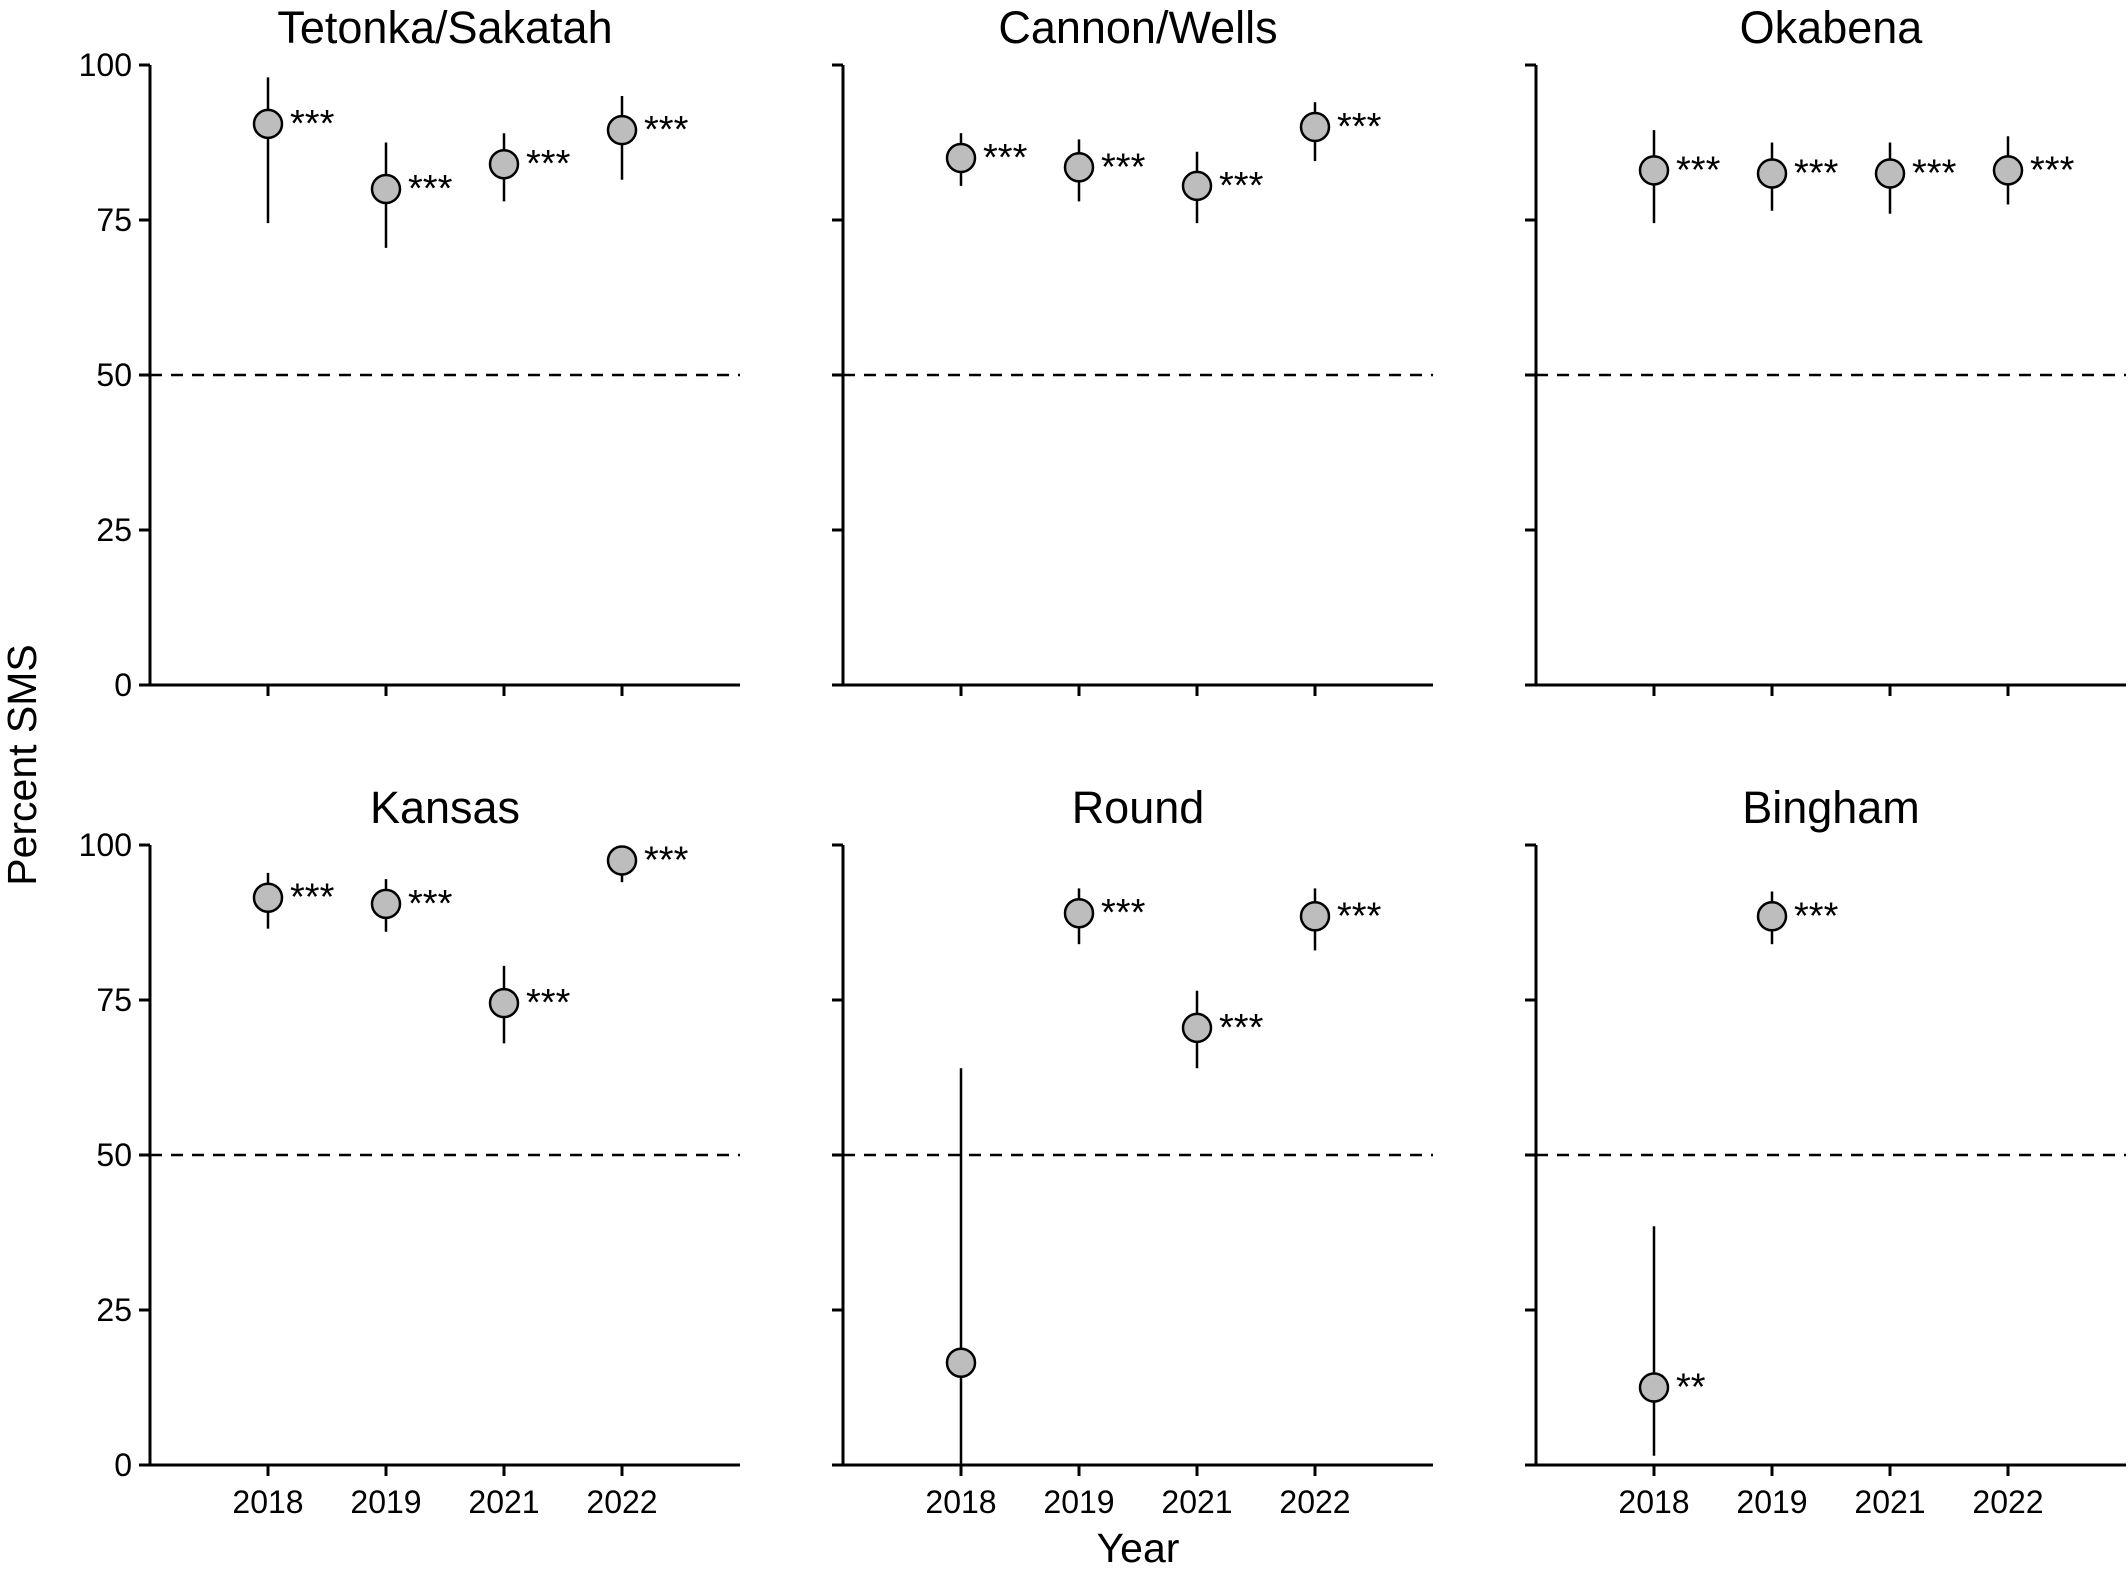 The height and width of the screenshot is (1573, 2128). What do you see at coordinates (1132, 349) in the screenshot?
I see `panel-cannon-wells: Cannon/Wells *** *** *** ***` at bounding box center [1132, 349].